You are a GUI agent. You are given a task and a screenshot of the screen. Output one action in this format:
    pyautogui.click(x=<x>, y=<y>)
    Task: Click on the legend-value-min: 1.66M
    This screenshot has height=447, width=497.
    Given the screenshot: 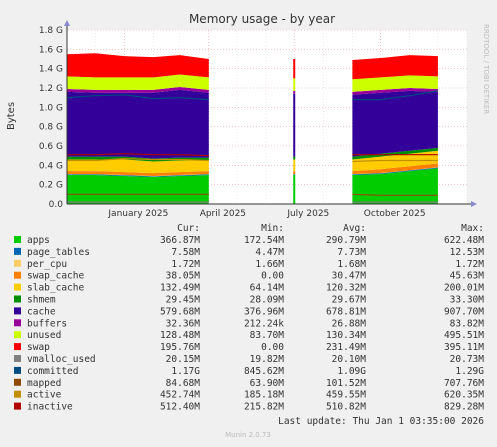 What is the action you would take?
    pyautogui.click(x=269, y=264)
    